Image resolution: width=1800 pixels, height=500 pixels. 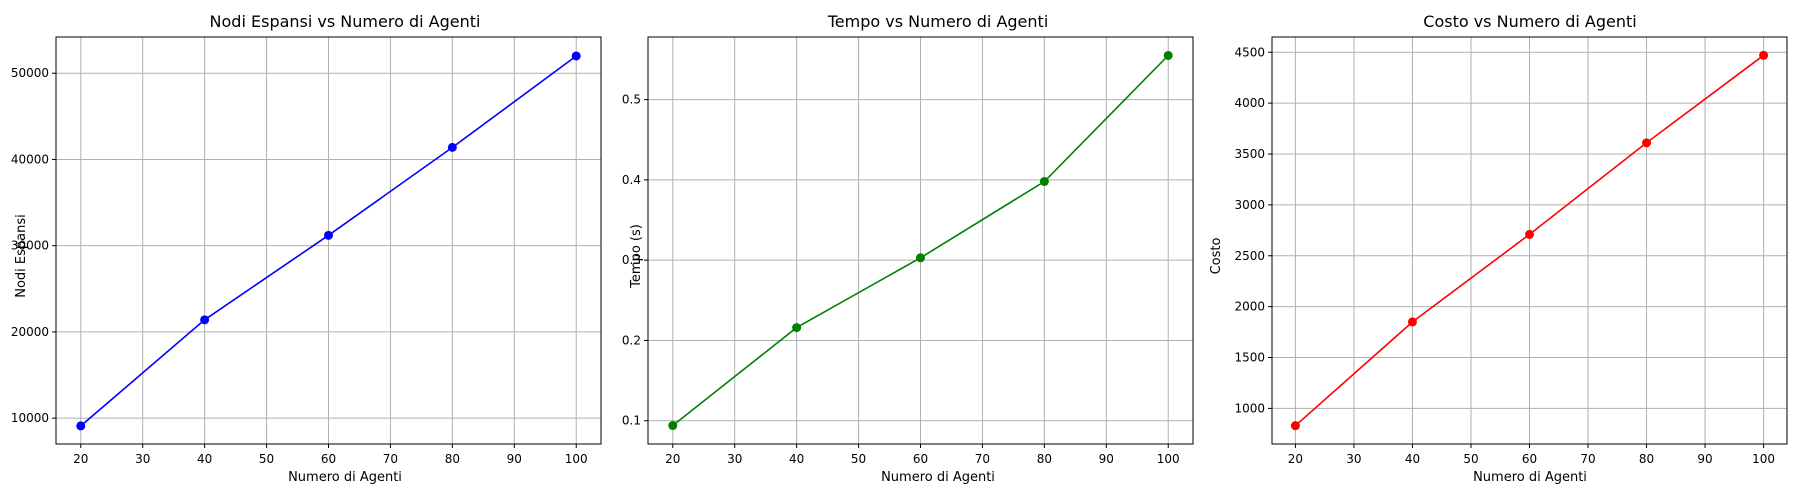 What do you see at coordinates (1249, 205) in the screenshot?
I see `y-tick-label: 3000` at bounding box center [1249, 205].